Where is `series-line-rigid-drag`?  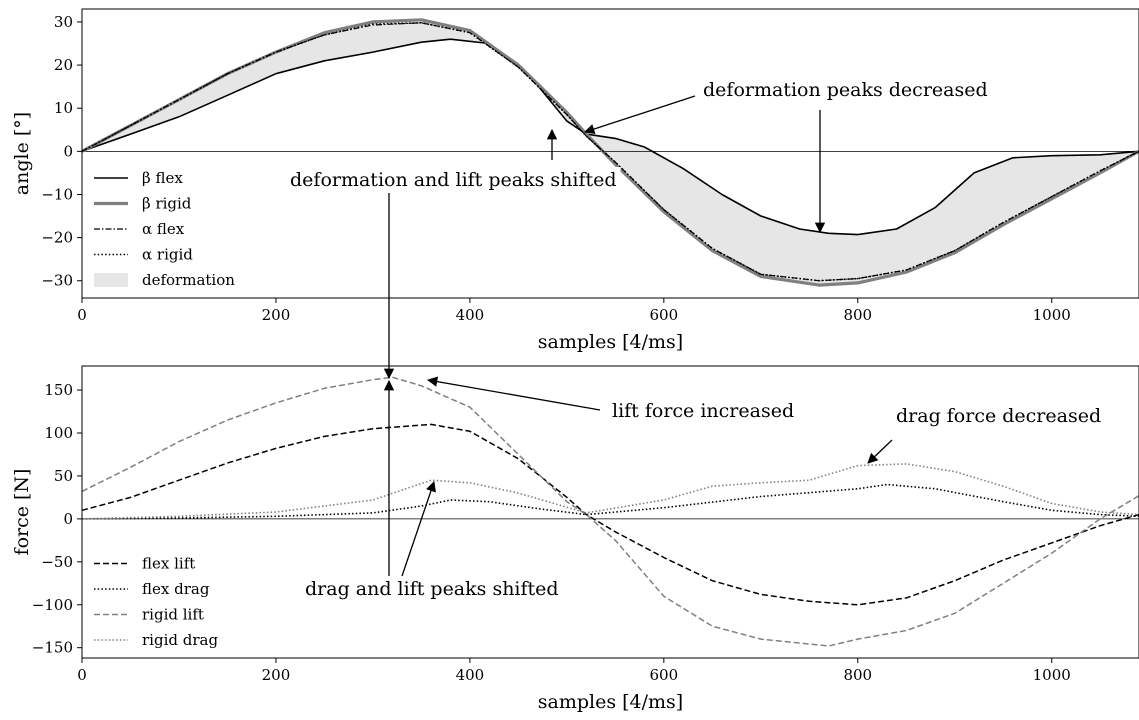 series-line-rigid-drag is located at coordinates (610, 491).